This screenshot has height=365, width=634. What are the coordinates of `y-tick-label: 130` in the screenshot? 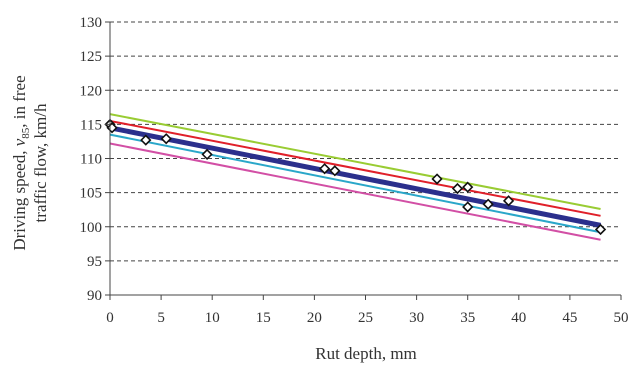 It's located at (91, 23).